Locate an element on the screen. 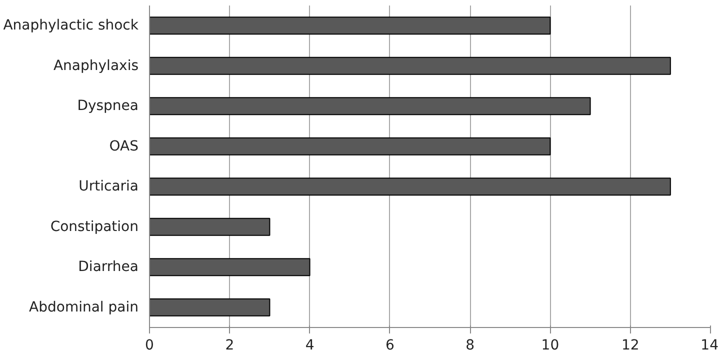 The image size is (720, 354). x-tick-label: 14 is located at coordinates (709, 346).